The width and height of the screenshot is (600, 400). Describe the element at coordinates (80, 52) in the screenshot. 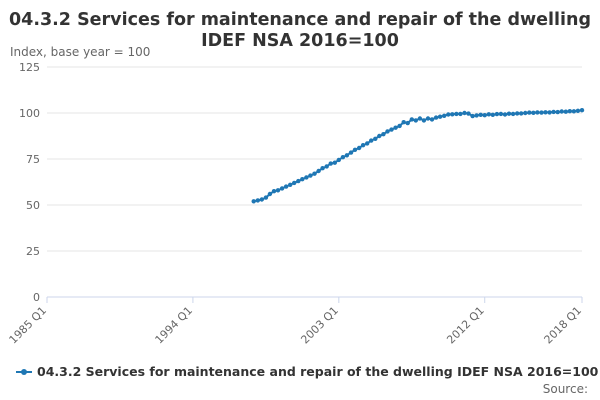

I see `y-axis-label: Index, base year = 100` at that location.